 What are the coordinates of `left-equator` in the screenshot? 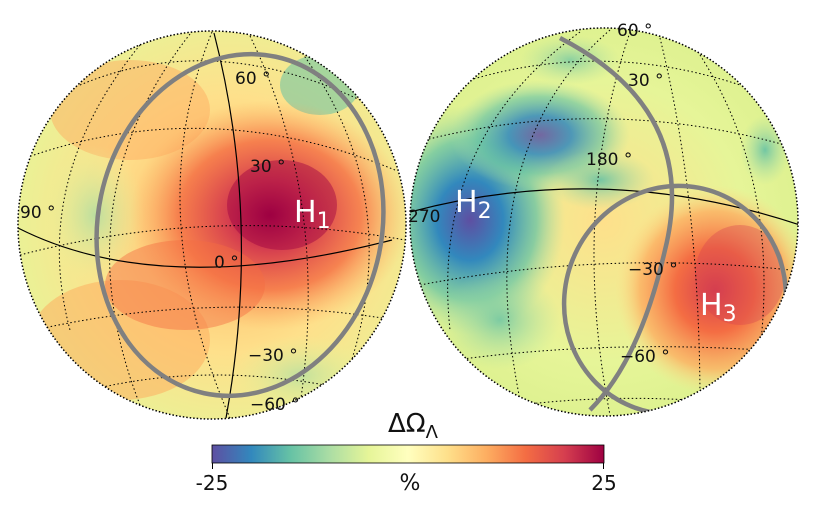 It's located at (205, 247).